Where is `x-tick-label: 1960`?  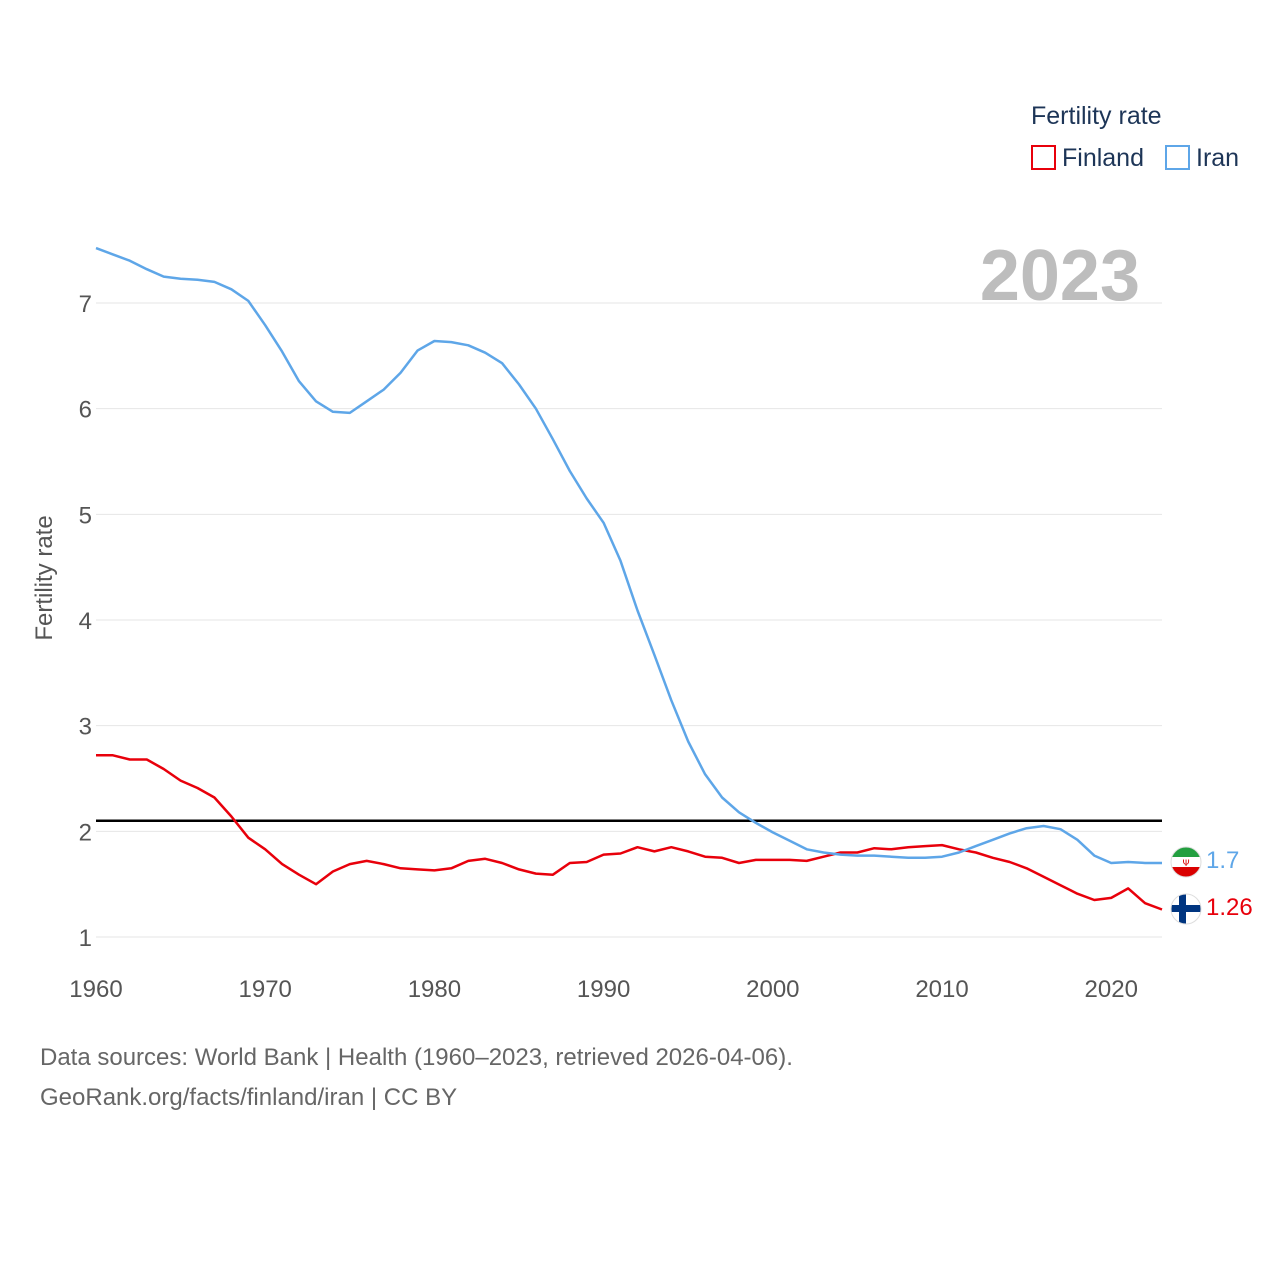
x-tick-label: 1960 is located at coordinates (95, 989).